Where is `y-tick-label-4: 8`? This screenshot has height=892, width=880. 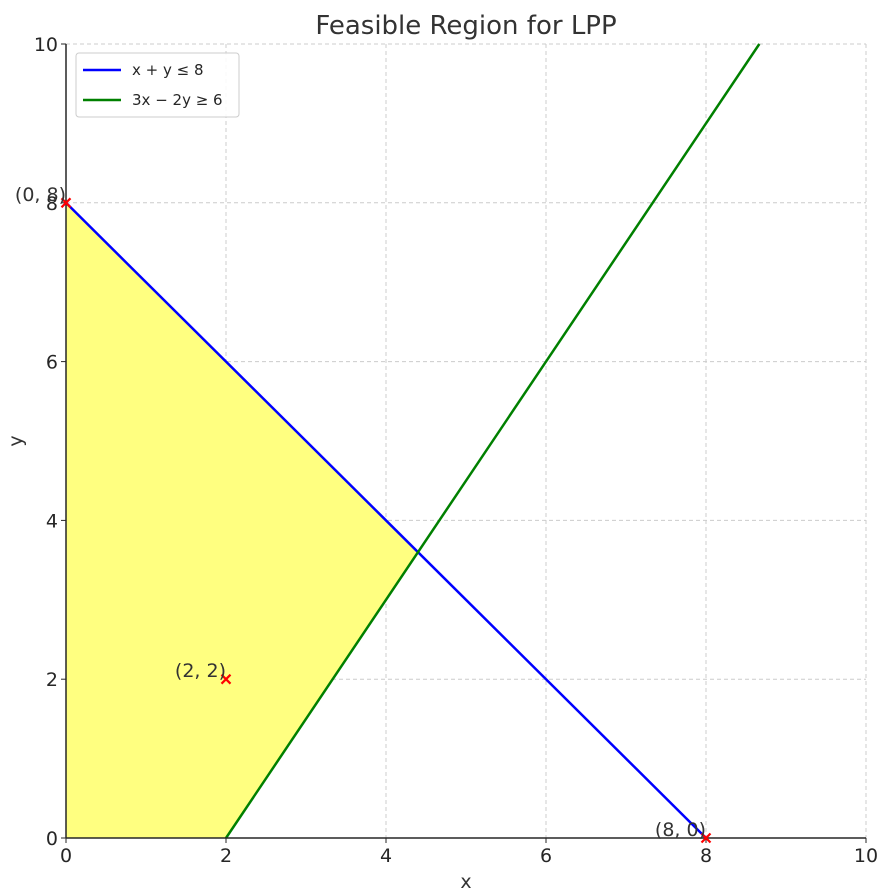 y-tick-label-4: 8 is located at coordinates (52, 204).